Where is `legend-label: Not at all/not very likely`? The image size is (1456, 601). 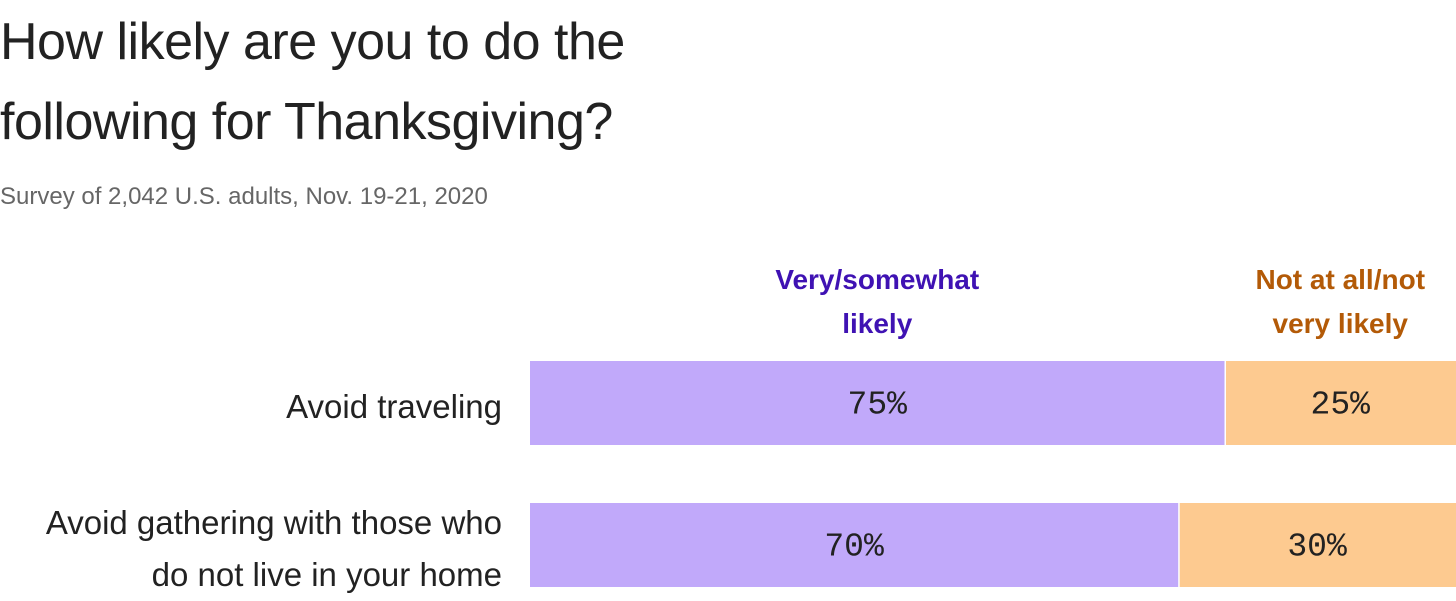 legend-label: Not at all/not very likely is located at coordinates (1340, 301).